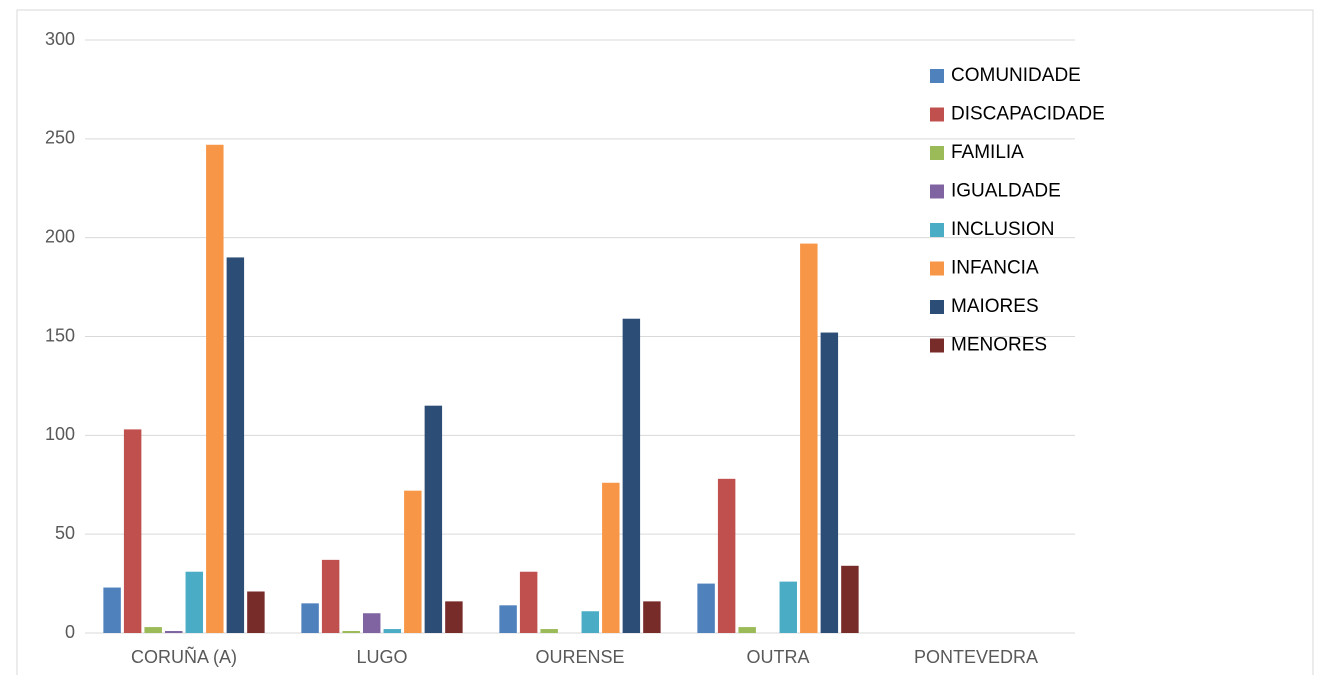 Image resolution: width=1321 pixels, height=675 pixels. What do you see at coordinates (184, 656) in the screenshot?
I see `x-tick-label: CORUÑA (A)` at bounding box center [184, 656].